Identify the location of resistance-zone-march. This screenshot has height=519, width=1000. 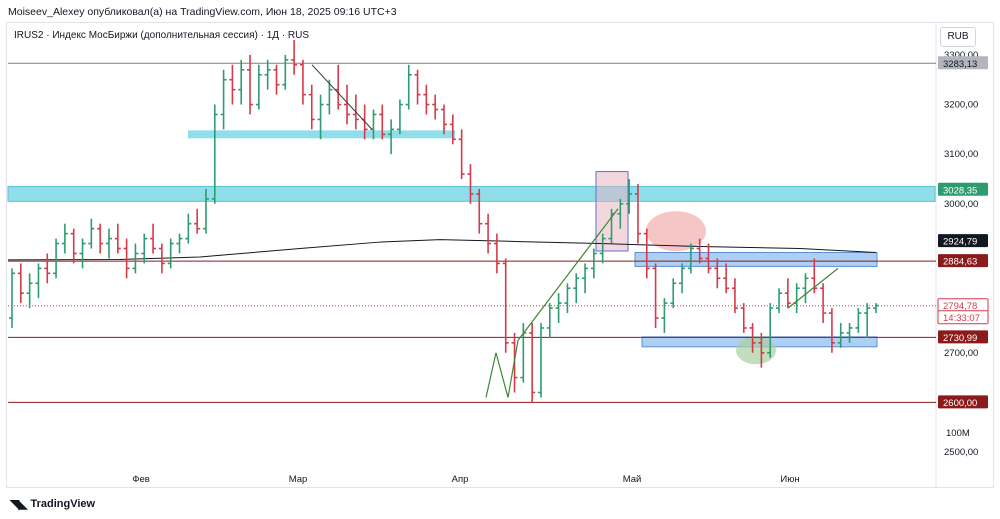
(321, 134).